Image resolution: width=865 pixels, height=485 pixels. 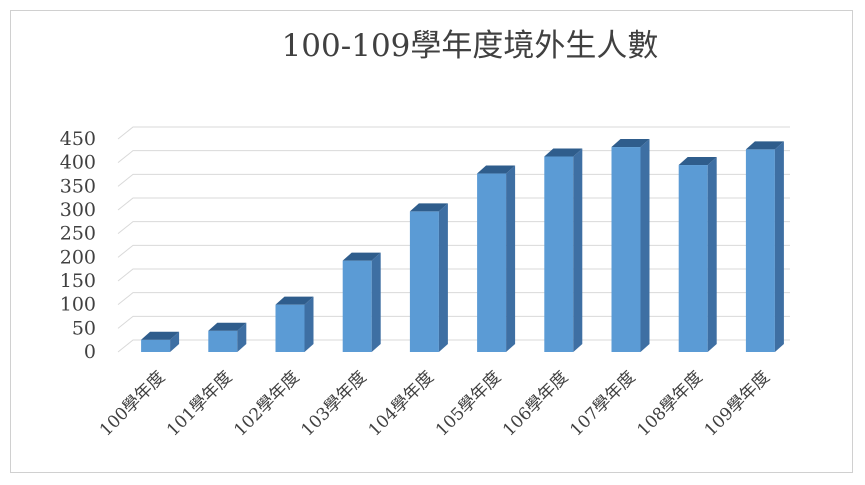 I want to click on chart-title: 100-109學年度境外生人數, so click(x=470, y=46).